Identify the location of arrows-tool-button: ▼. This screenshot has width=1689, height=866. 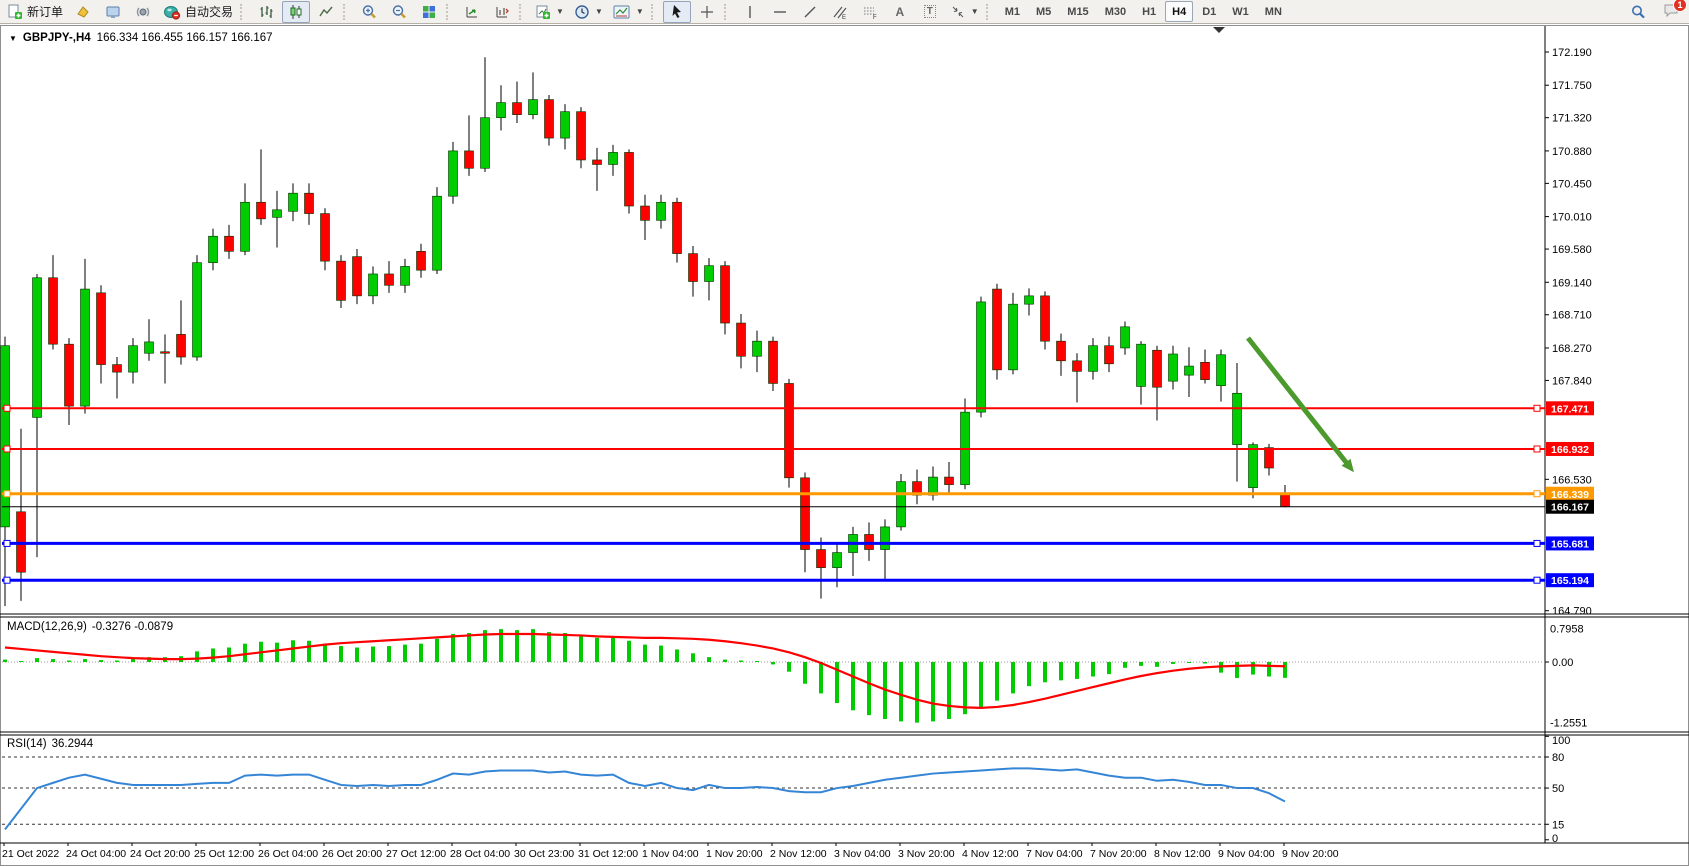
(964, 12).